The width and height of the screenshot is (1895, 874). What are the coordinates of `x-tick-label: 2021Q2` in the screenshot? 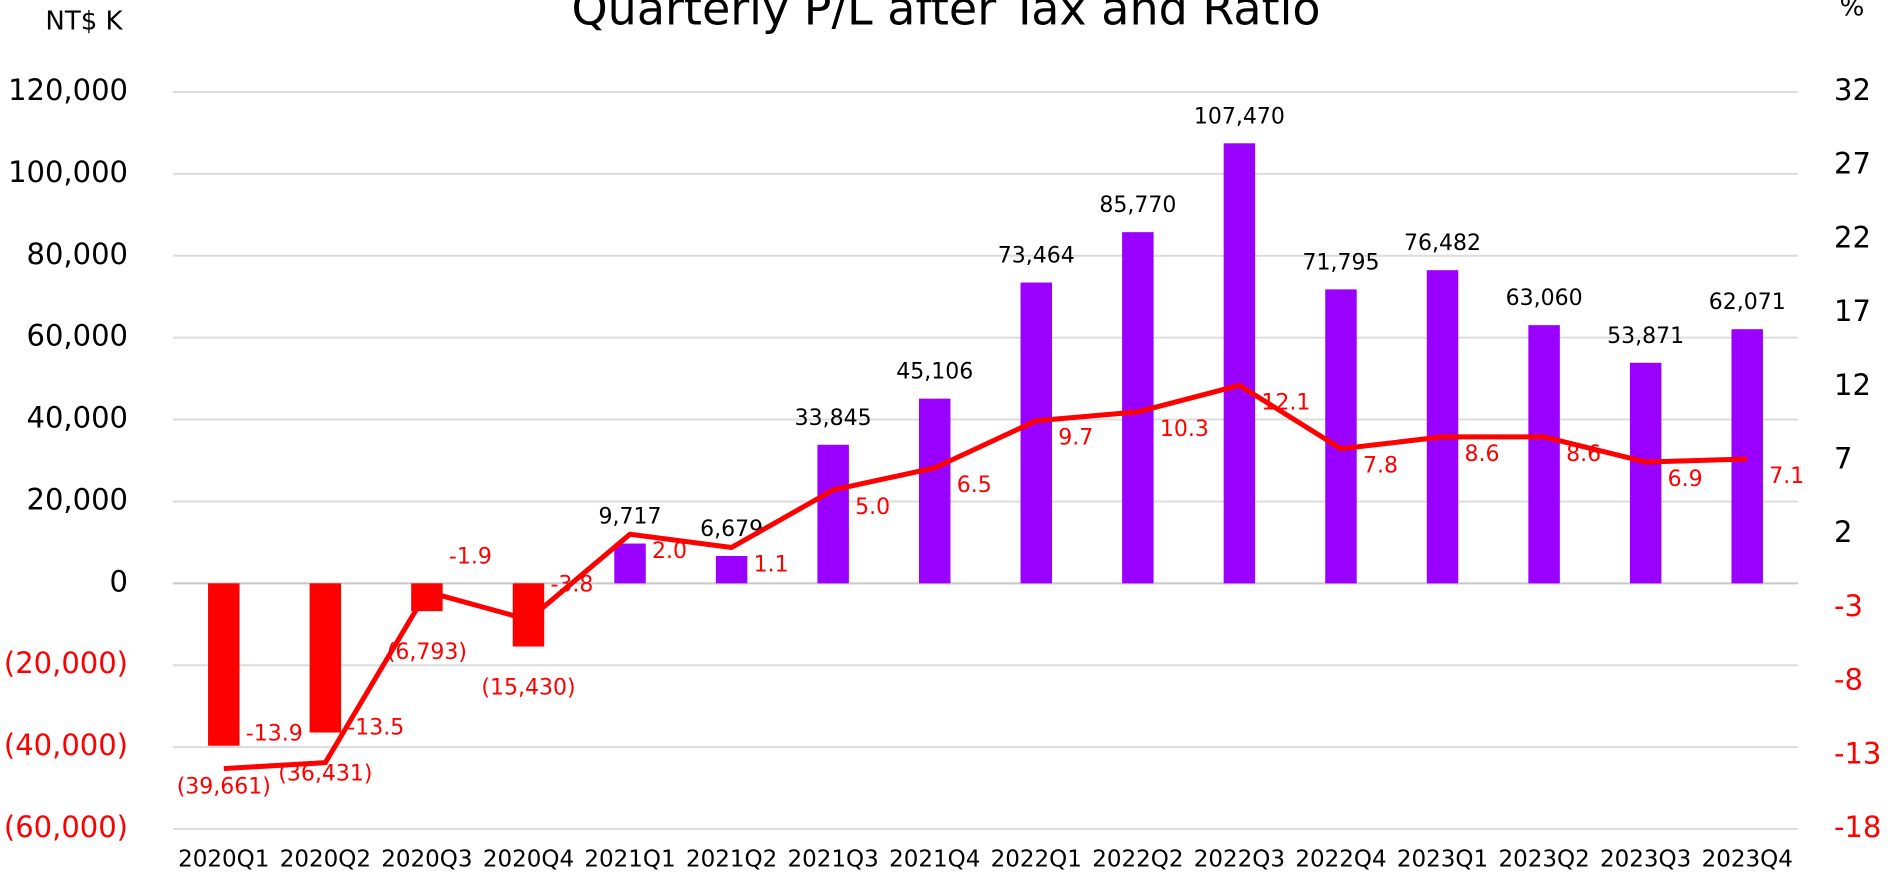 It's located at (731, 860).